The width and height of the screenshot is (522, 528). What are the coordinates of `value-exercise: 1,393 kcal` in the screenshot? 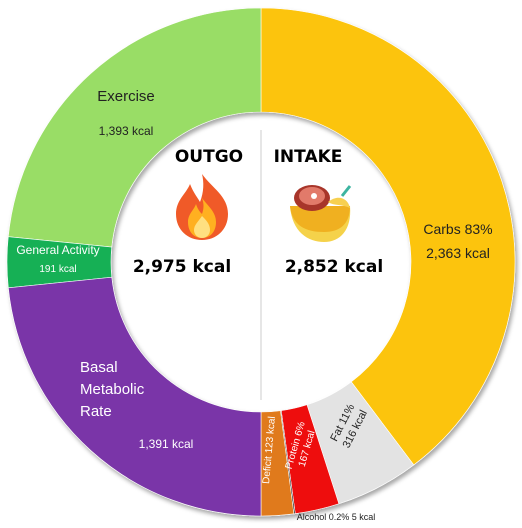 It's located at (126, 131).